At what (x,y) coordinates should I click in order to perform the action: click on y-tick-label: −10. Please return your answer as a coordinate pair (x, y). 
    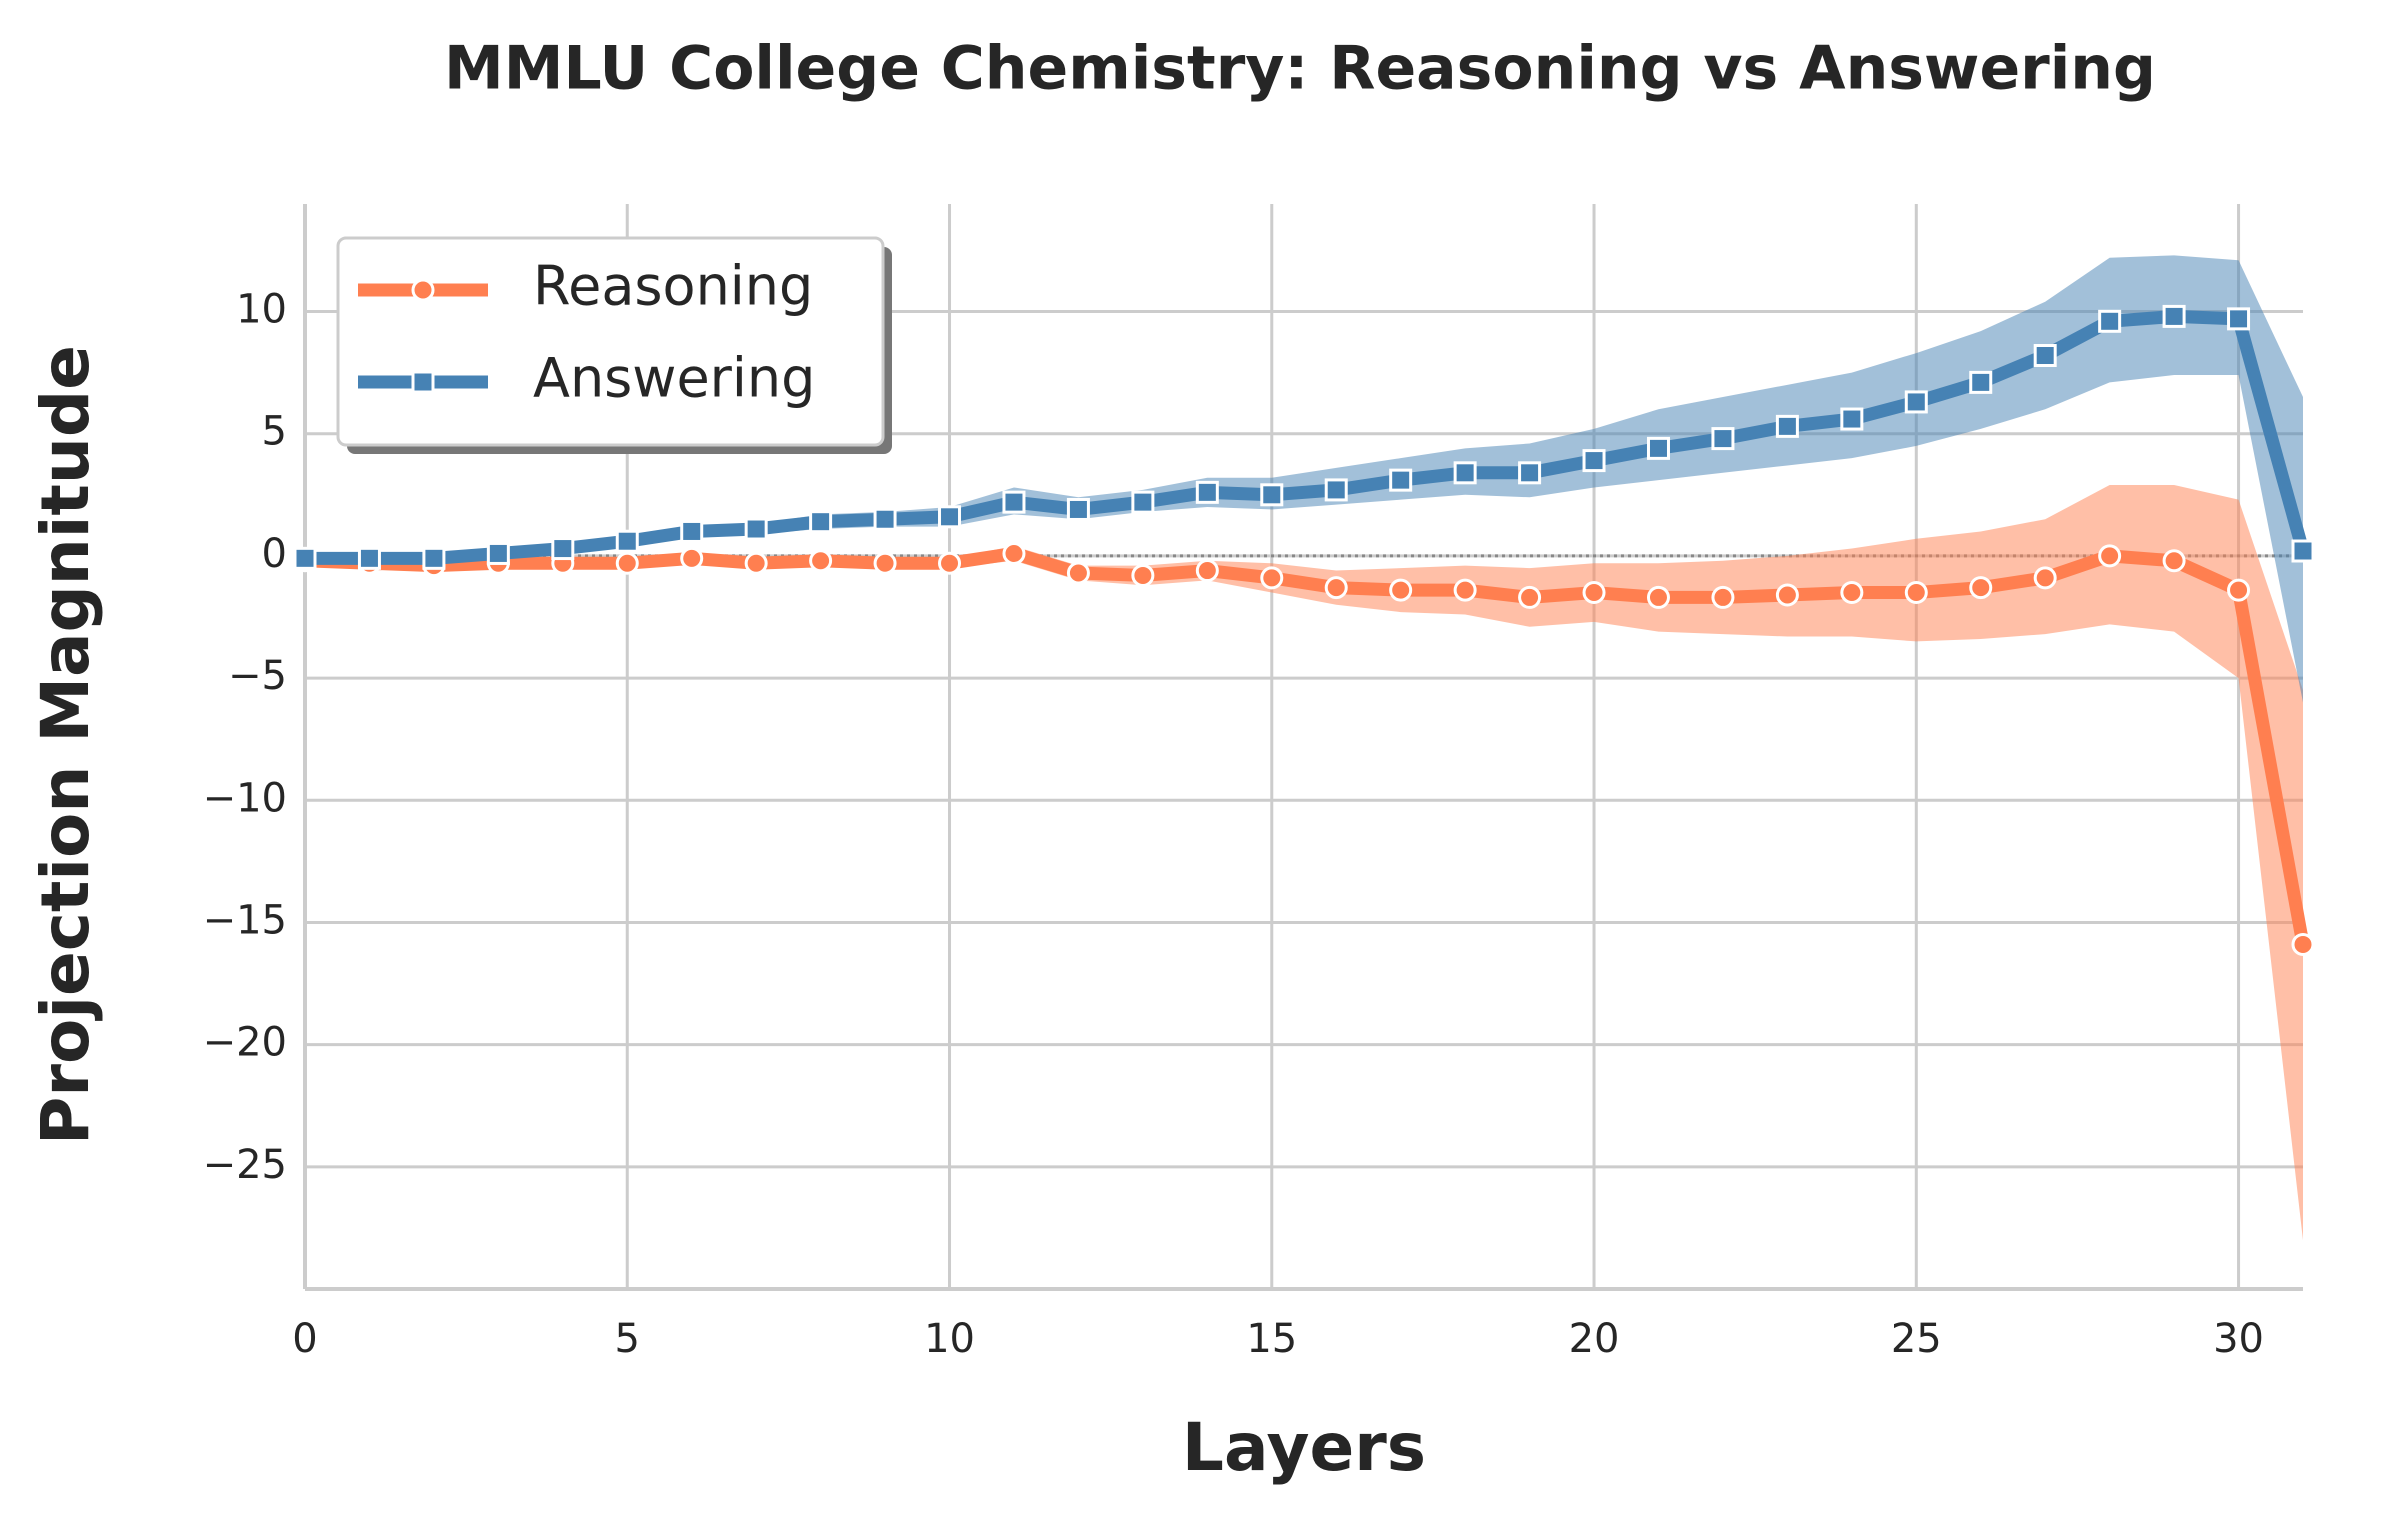
    Looking at the image, I should click on (245, 798).